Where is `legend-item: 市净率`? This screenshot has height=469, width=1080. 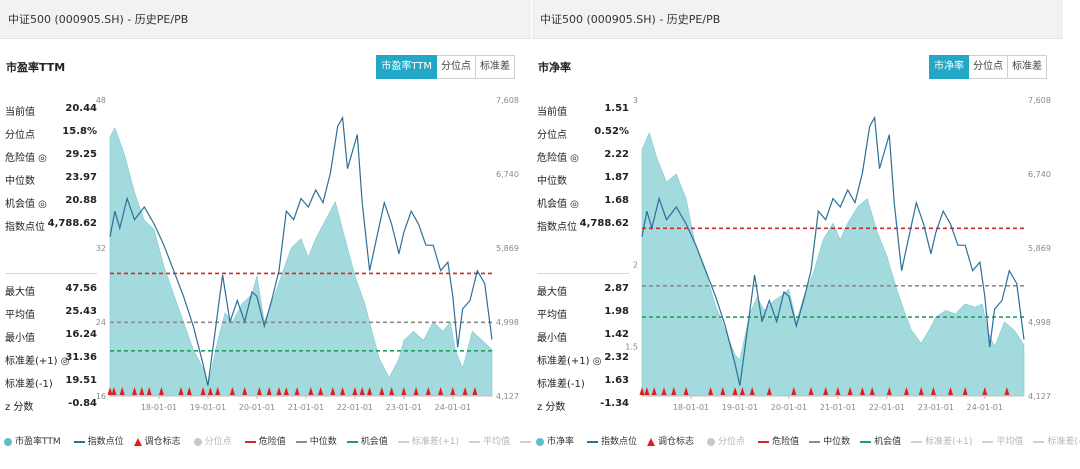 legend-item: 市净率 is located at coordinates (555, 440).